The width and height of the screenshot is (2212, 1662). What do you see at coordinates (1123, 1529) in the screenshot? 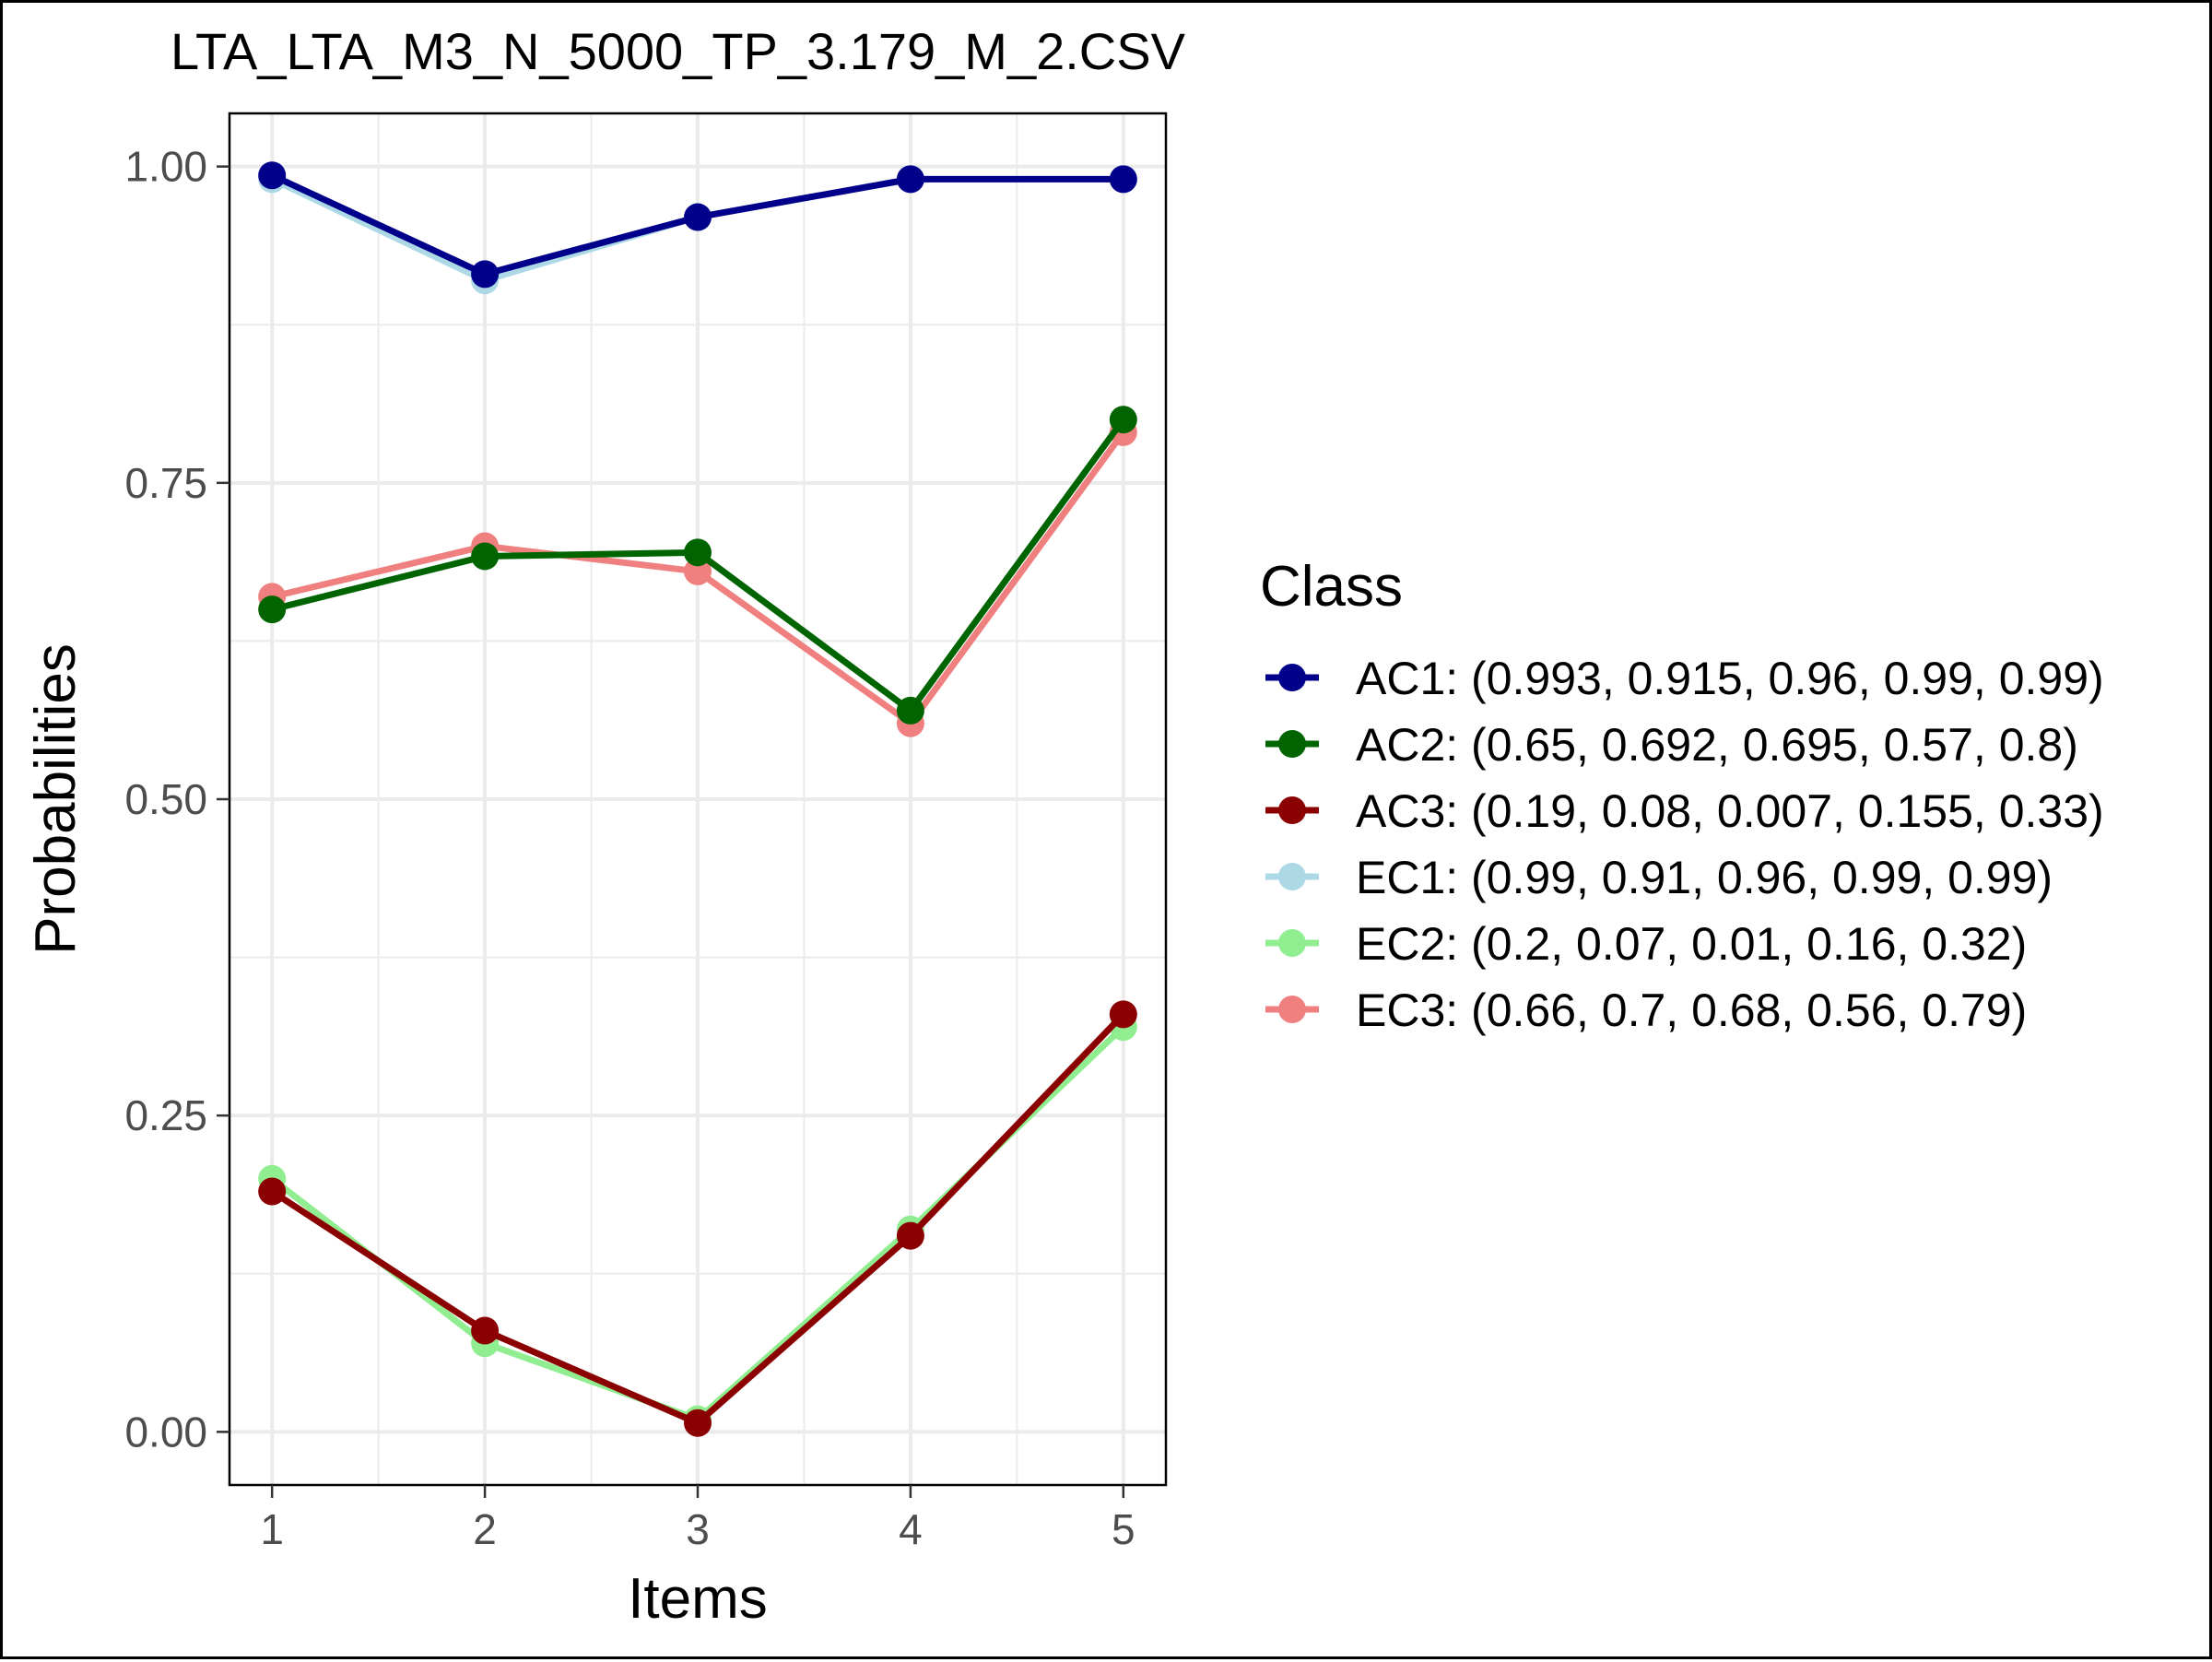
I see `x-tick-label: 5` at bounding box center [1123, 1529].